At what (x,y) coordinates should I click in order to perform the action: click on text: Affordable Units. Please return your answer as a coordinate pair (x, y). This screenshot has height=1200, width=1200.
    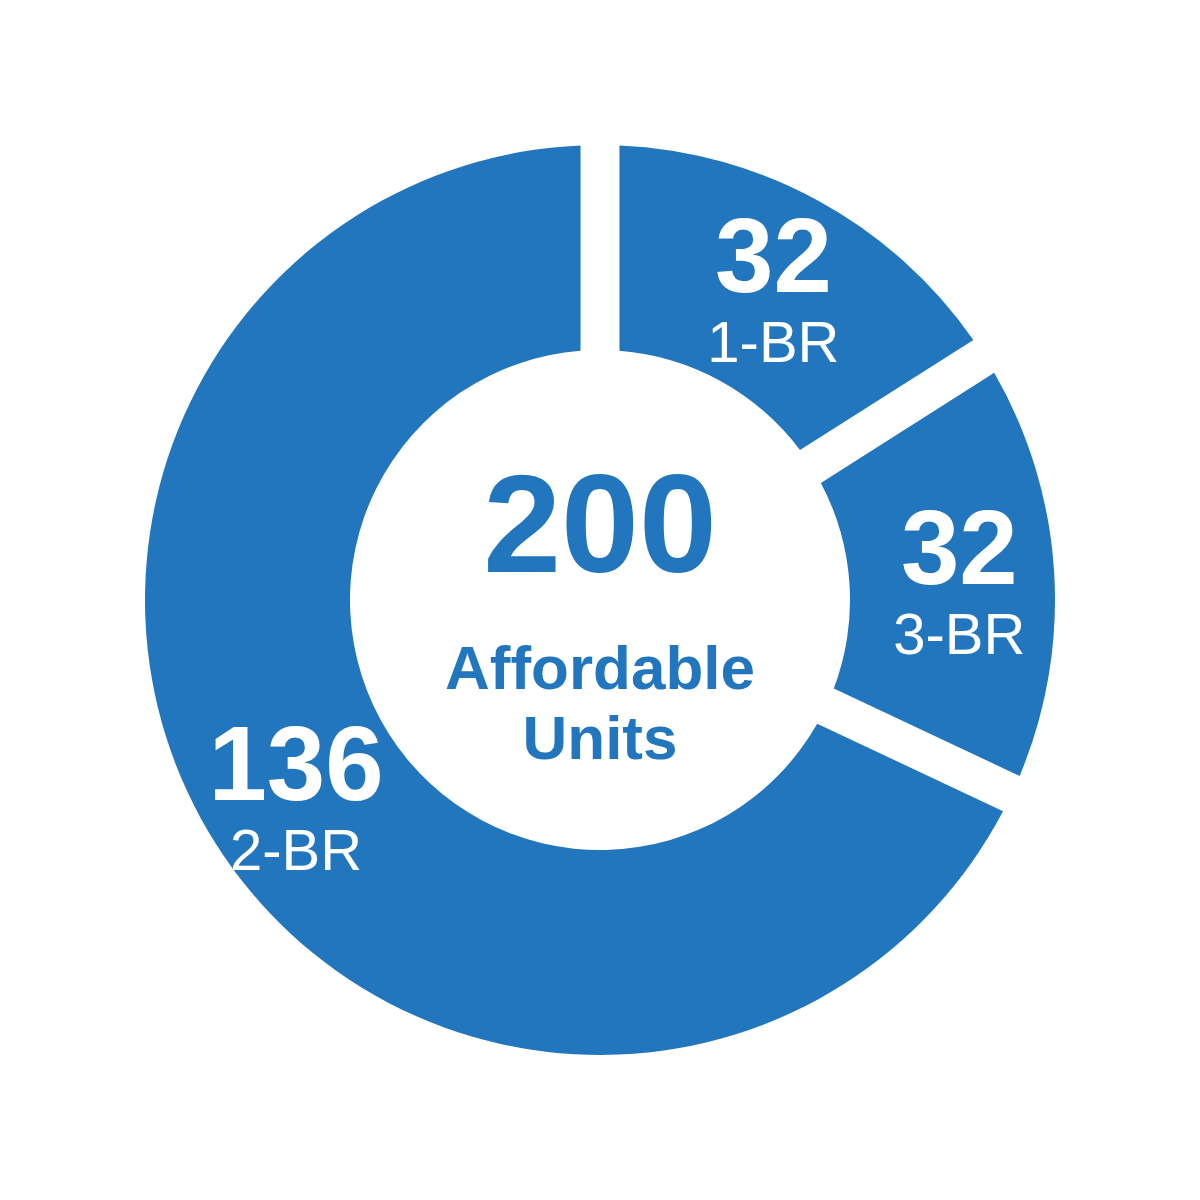
    Looking at the image, I should click on (600, 702).